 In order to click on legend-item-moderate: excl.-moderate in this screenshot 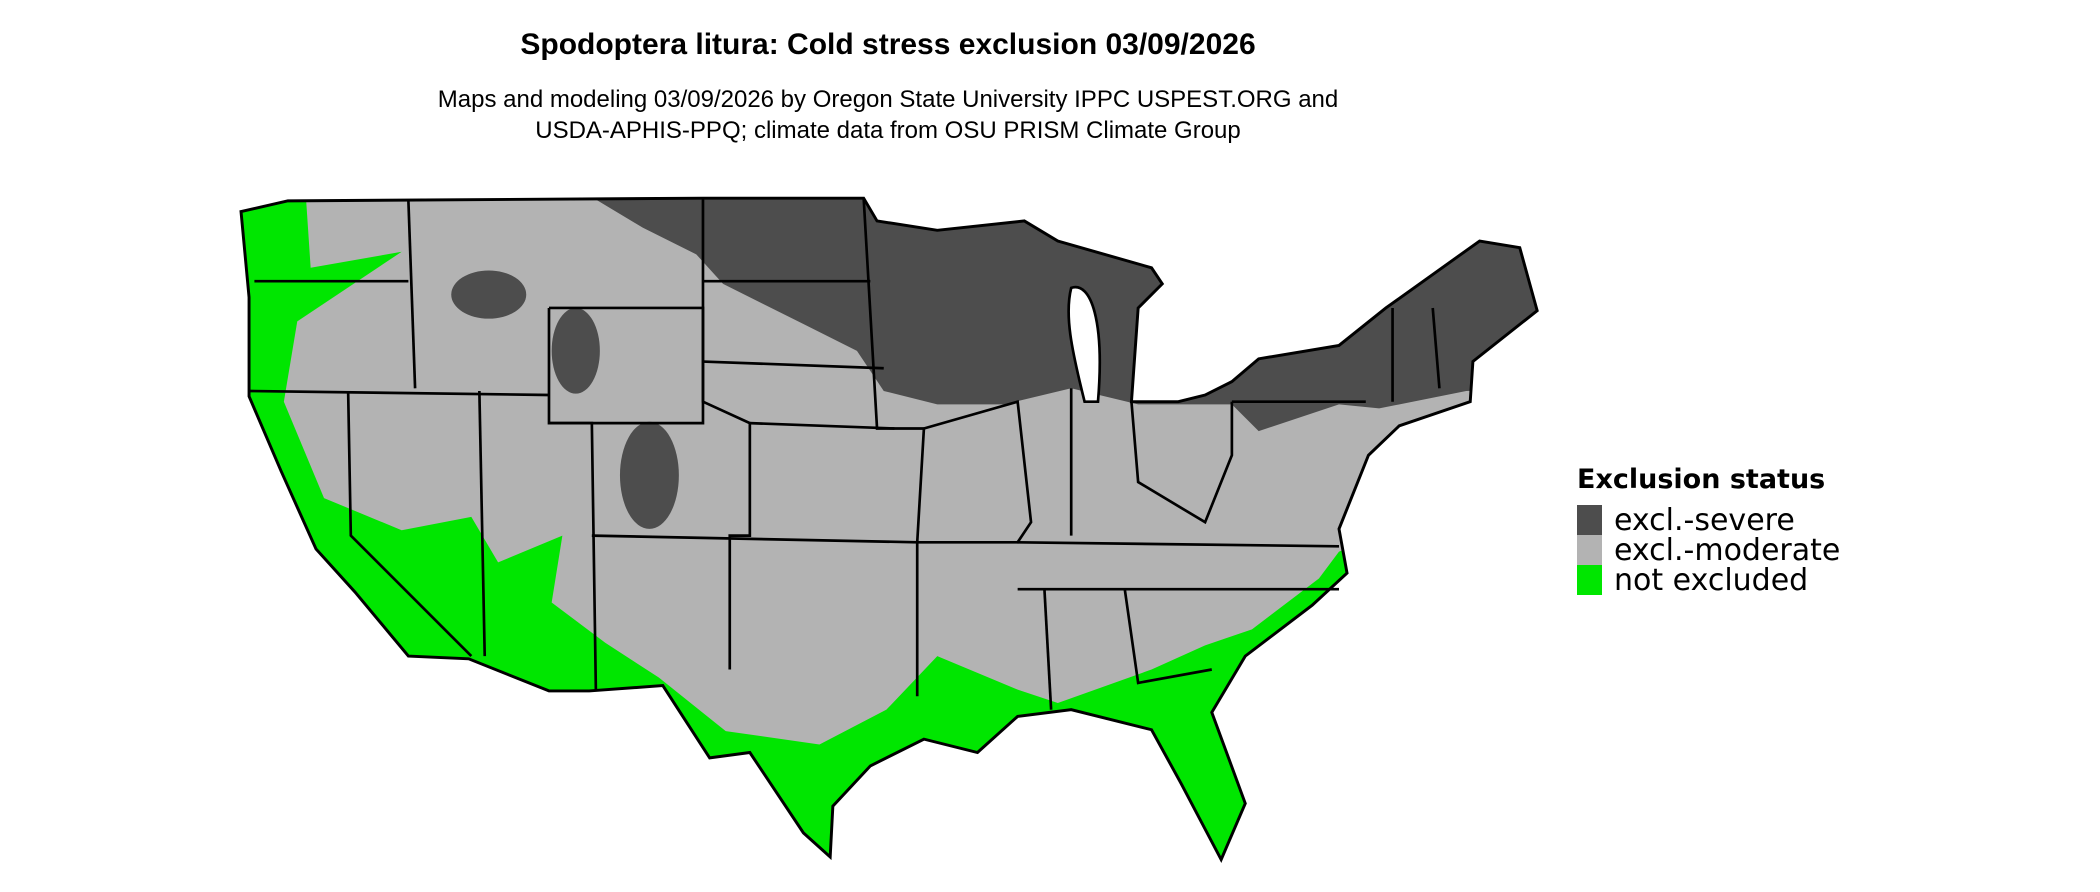, I will do `click(1709, 550)`.